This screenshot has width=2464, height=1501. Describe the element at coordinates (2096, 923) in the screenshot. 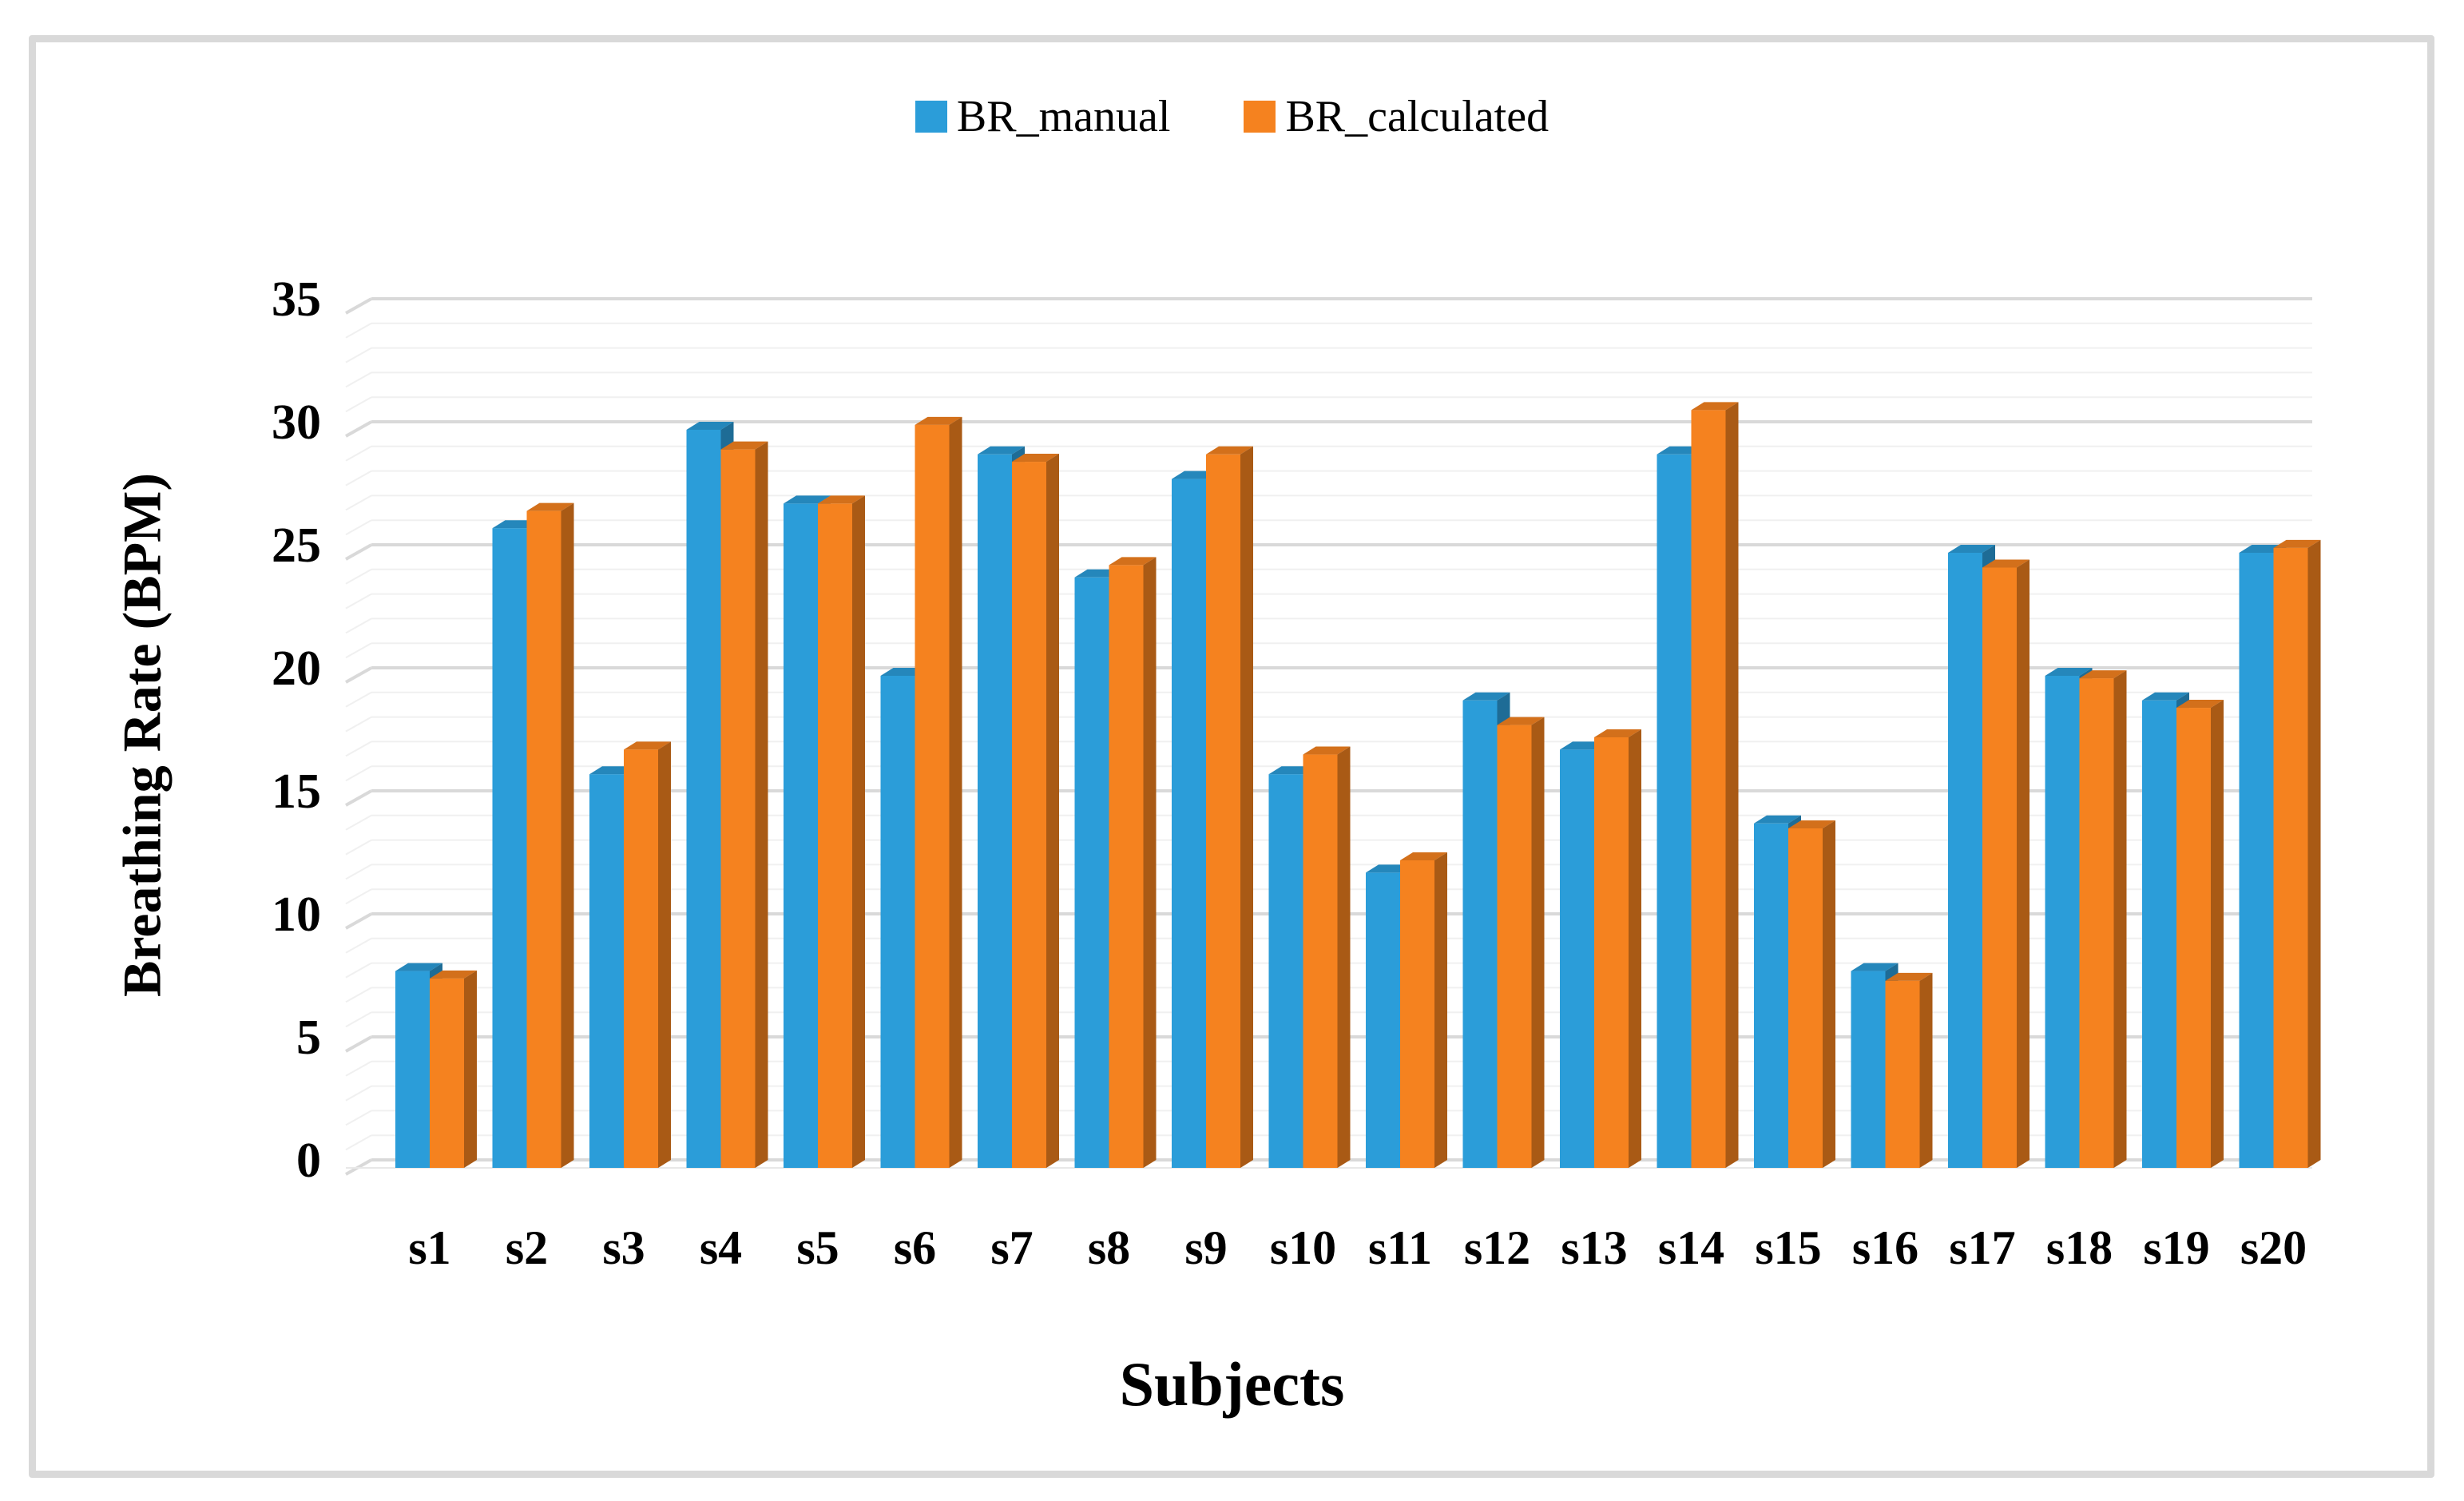

I see `bar-s18-br_calculated-front` at that location.